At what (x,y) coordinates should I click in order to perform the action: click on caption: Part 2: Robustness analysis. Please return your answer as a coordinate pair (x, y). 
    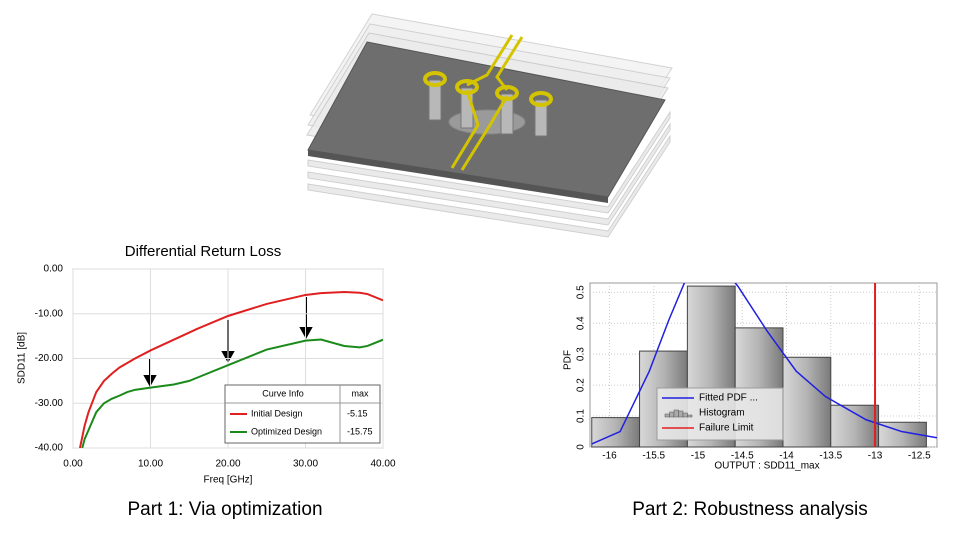
    Looking at the image, I should click on (750, 509).